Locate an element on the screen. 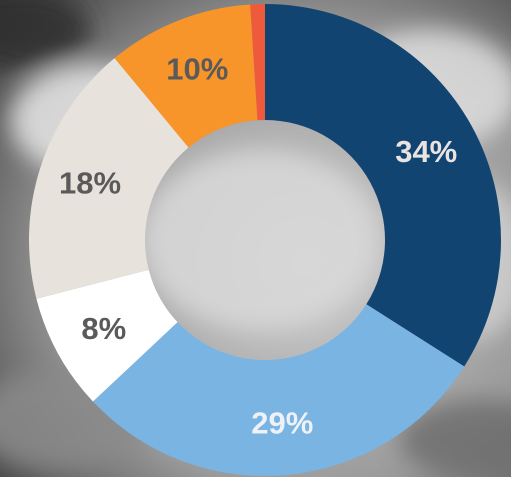  slice-label-2: 8% is located at coordinates (103, 328).